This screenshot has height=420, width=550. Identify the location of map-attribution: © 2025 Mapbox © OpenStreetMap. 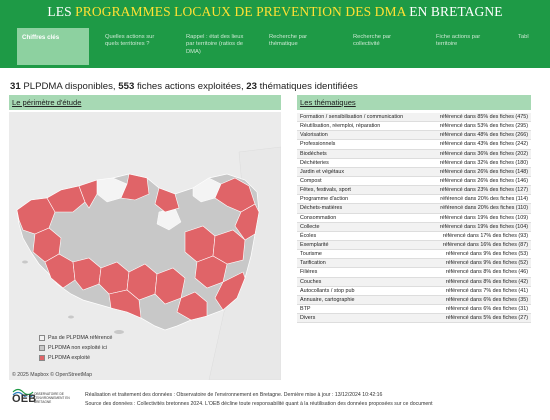
(52, 375).